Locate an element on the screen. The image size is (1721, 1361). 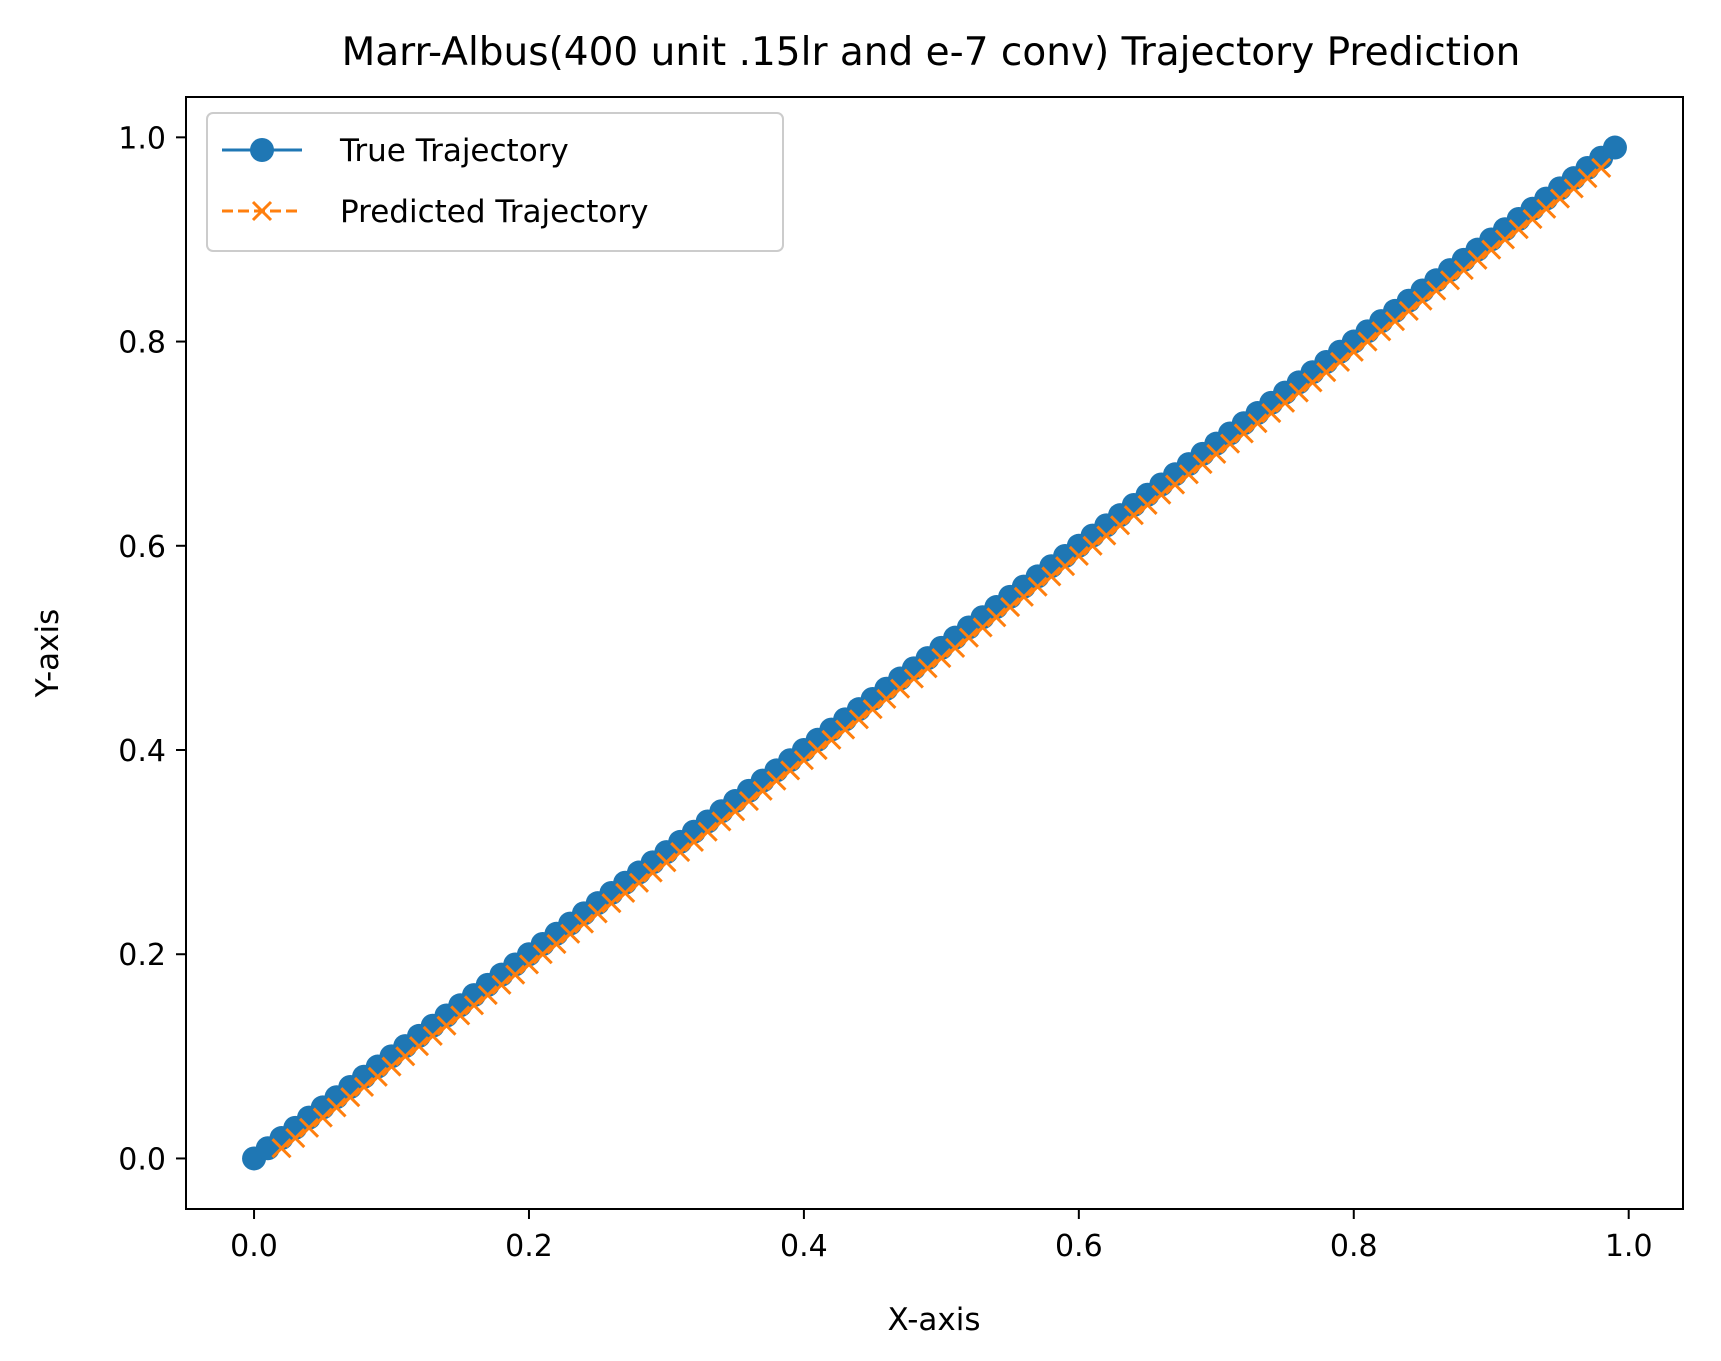
x-tick-label: 0.2 is located at coordinates (529, 1246).